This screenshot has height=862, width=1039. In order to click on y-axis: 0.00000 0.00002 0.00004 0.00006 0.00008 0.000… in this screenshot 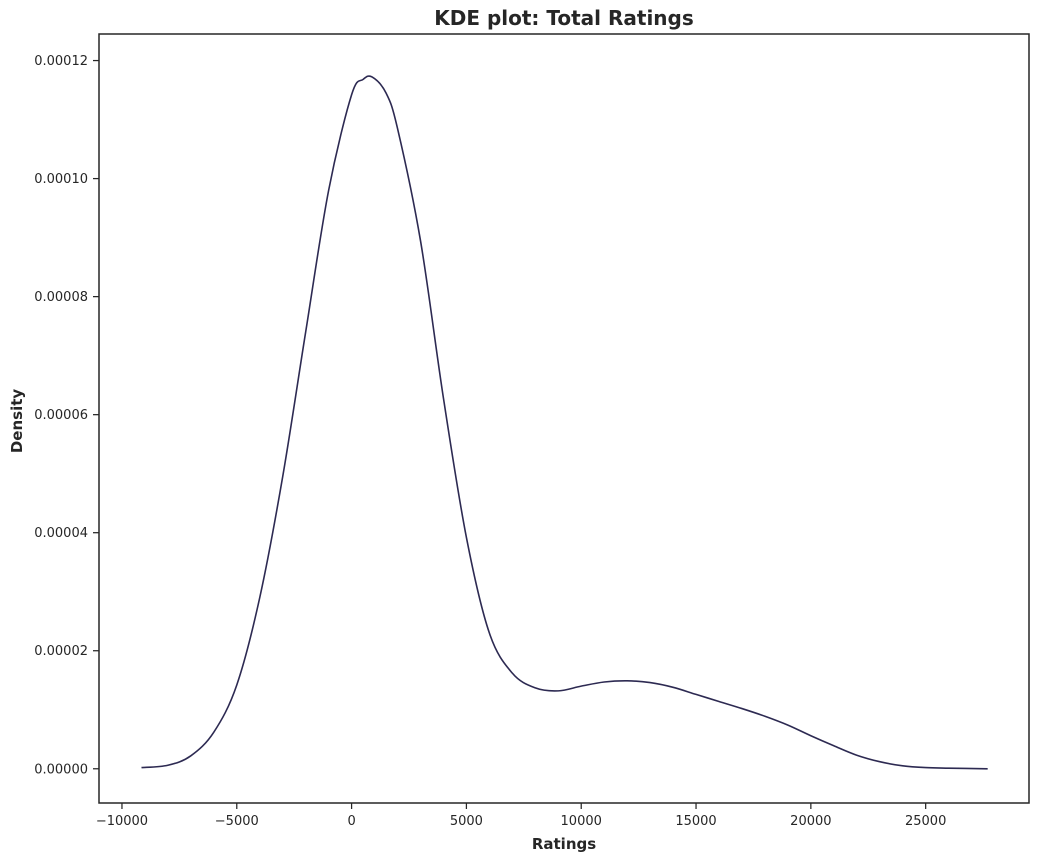, I will do `click(66, 415)`.